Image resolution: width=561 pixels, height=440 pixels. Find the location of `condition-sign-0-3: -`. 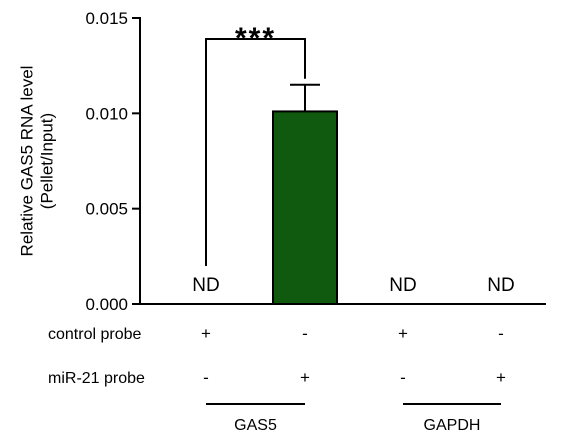

condition-sign-0-3: - is located at coordinates (501, 333).